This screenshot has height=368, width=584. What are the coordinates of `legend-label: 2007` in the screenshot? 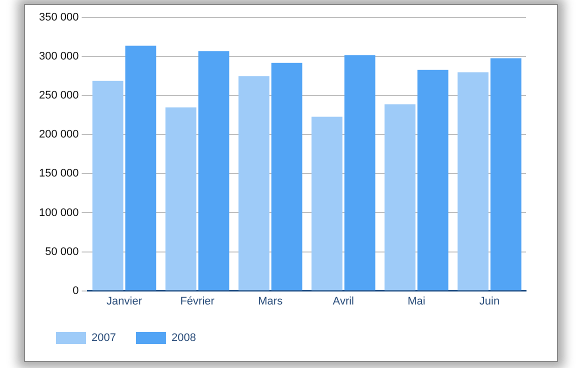 It's located at (104, 338).